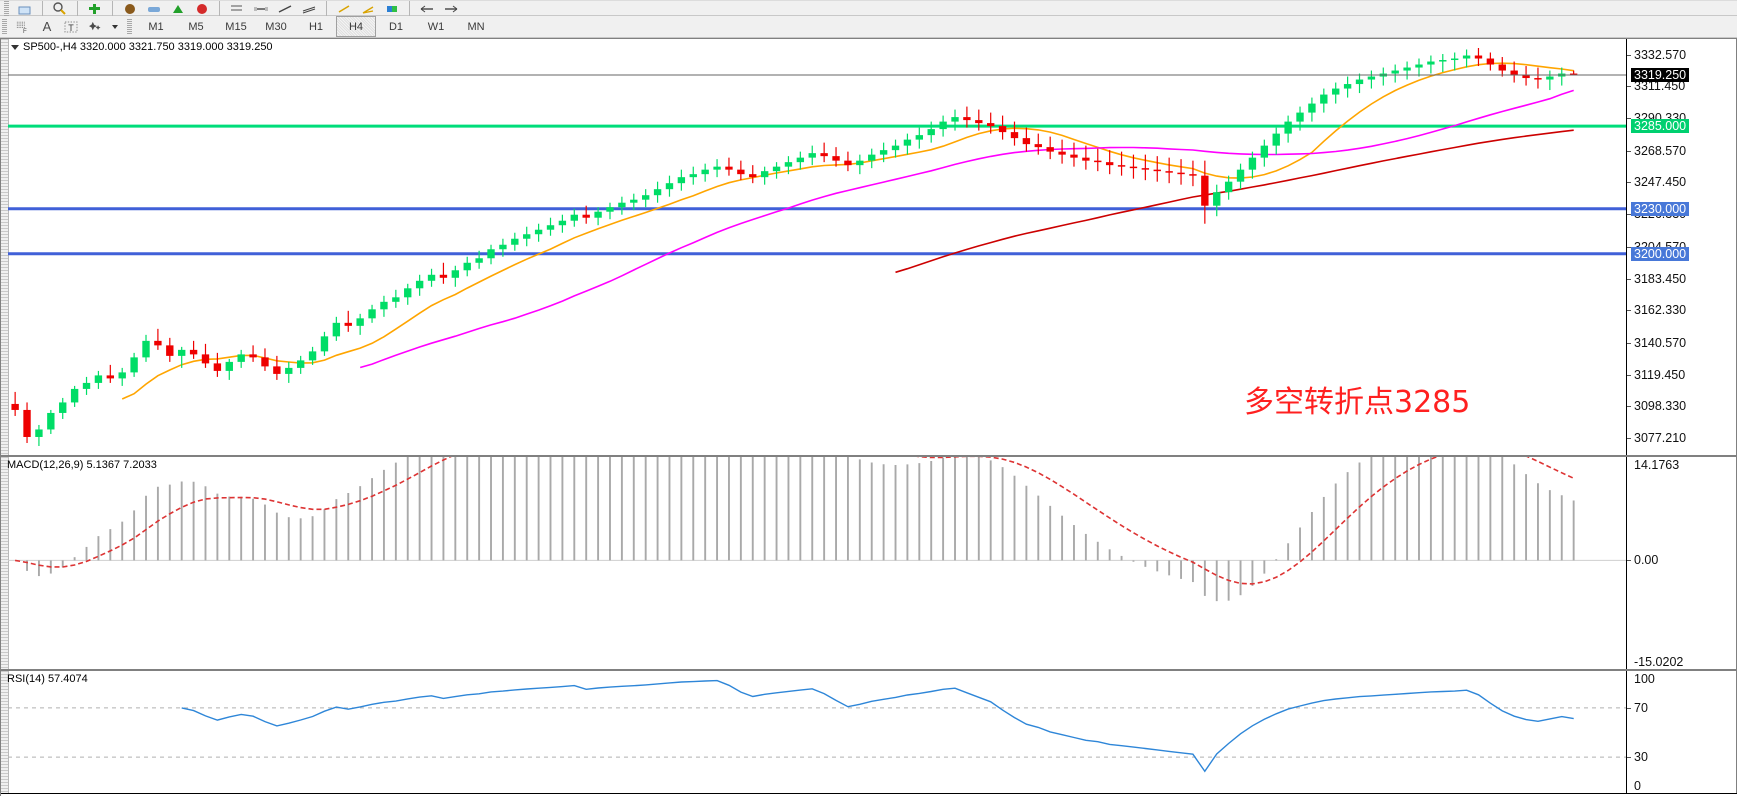 The height and width of the screenshot is (796, 1737). I want to click on drawing-tools-group: F A T, so click(66, 27).